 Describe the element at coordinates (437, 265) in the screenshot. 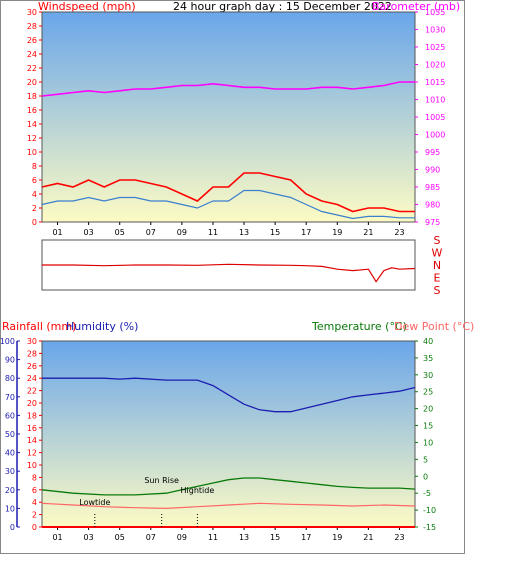

I see `direction-label: N` at that location.